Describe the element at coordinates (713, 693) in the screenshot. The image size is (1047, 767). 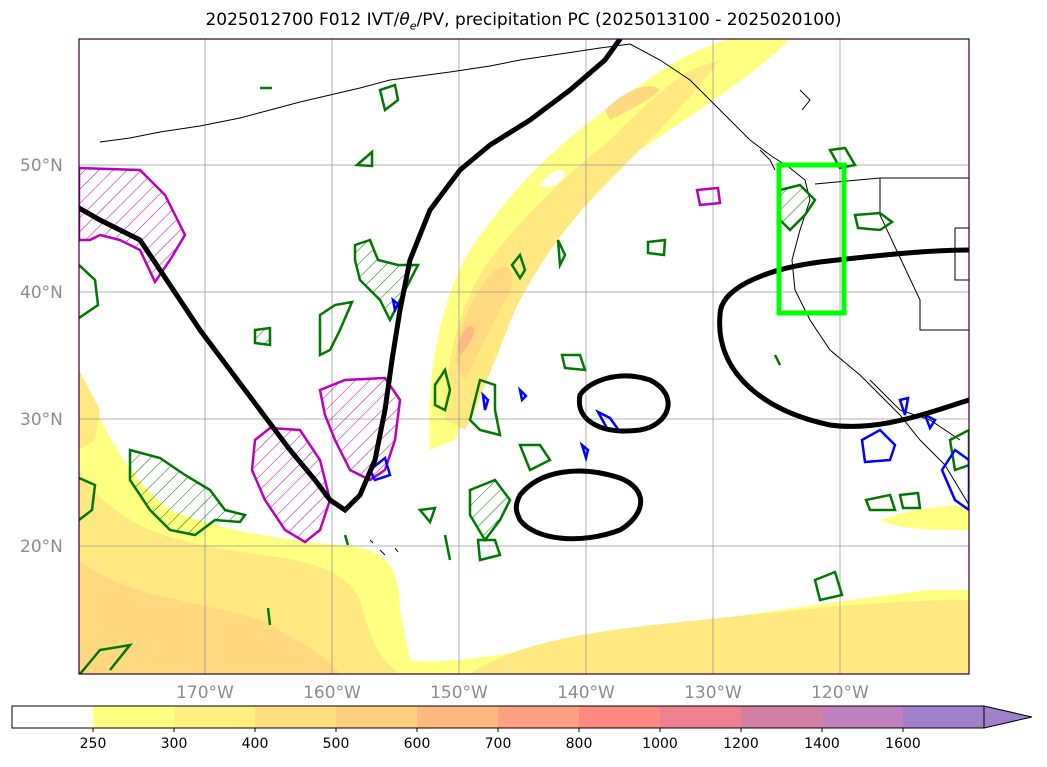
I see `lon-label-130w: 130°W` at that location.